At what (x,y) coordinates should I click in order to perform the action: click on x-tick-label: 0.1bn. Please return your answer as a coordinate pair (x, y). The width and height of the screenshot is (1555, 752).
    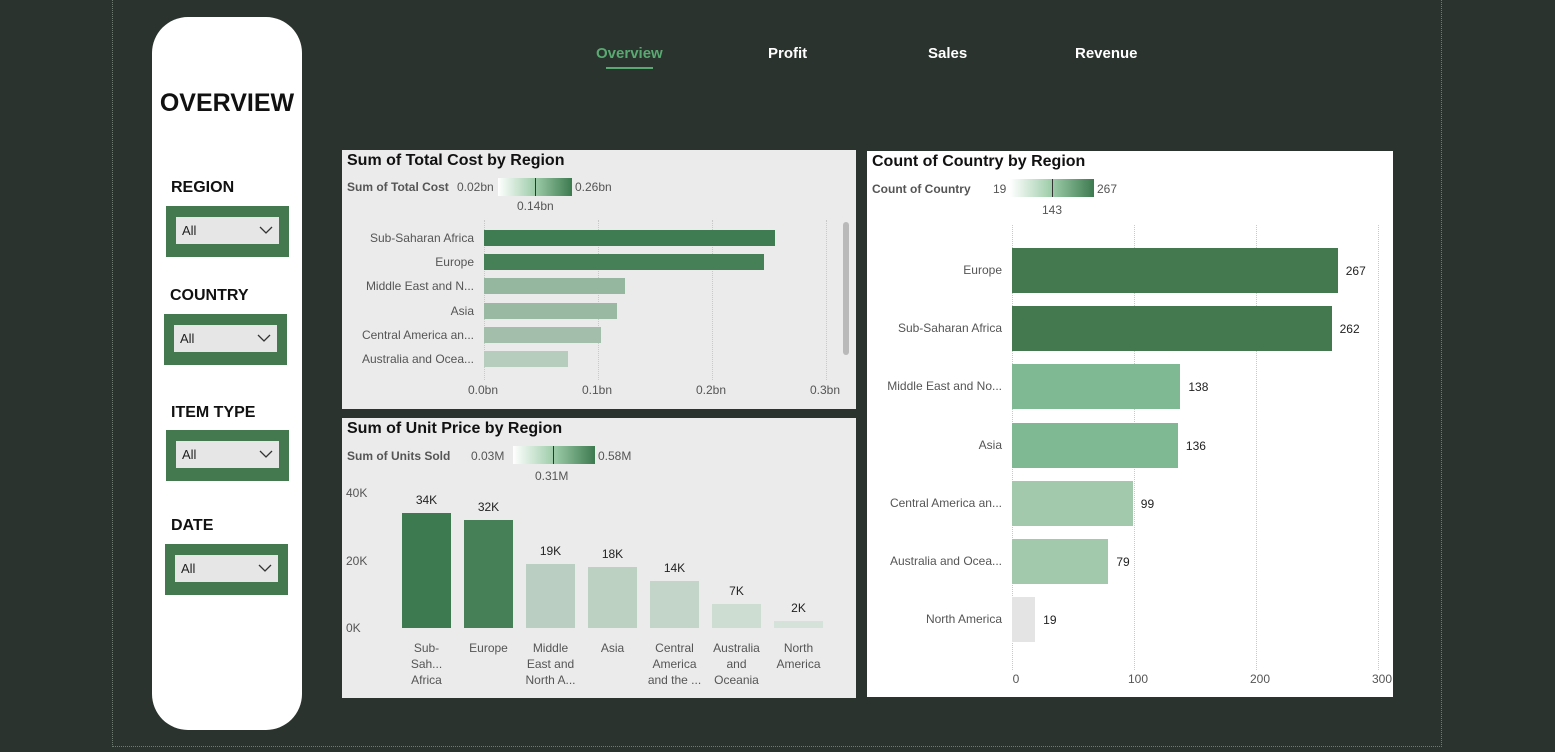
    Looking at the image, I should click on (597, 390).